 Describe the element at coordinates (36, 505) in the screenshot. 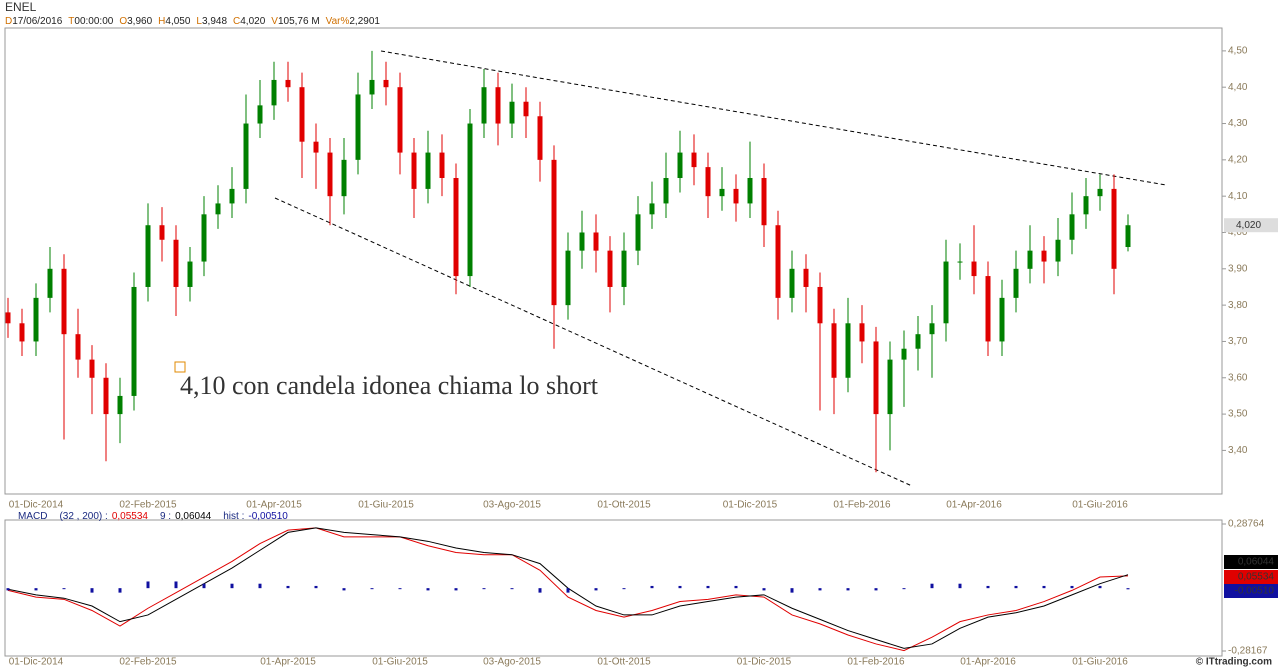

I see `x-tick-label: 01-Dic-2014` at that location.